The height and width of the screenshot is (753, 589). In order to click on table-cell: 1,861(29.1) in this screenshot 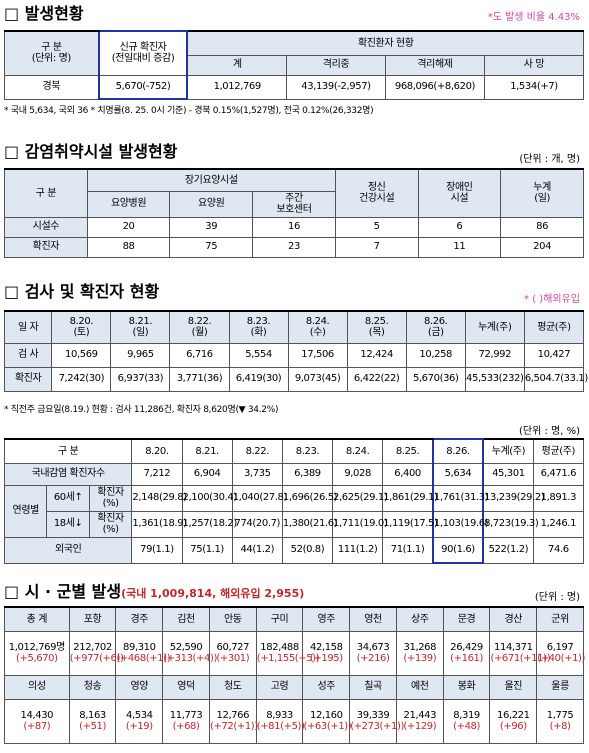, I will do `click(410, 498)`.